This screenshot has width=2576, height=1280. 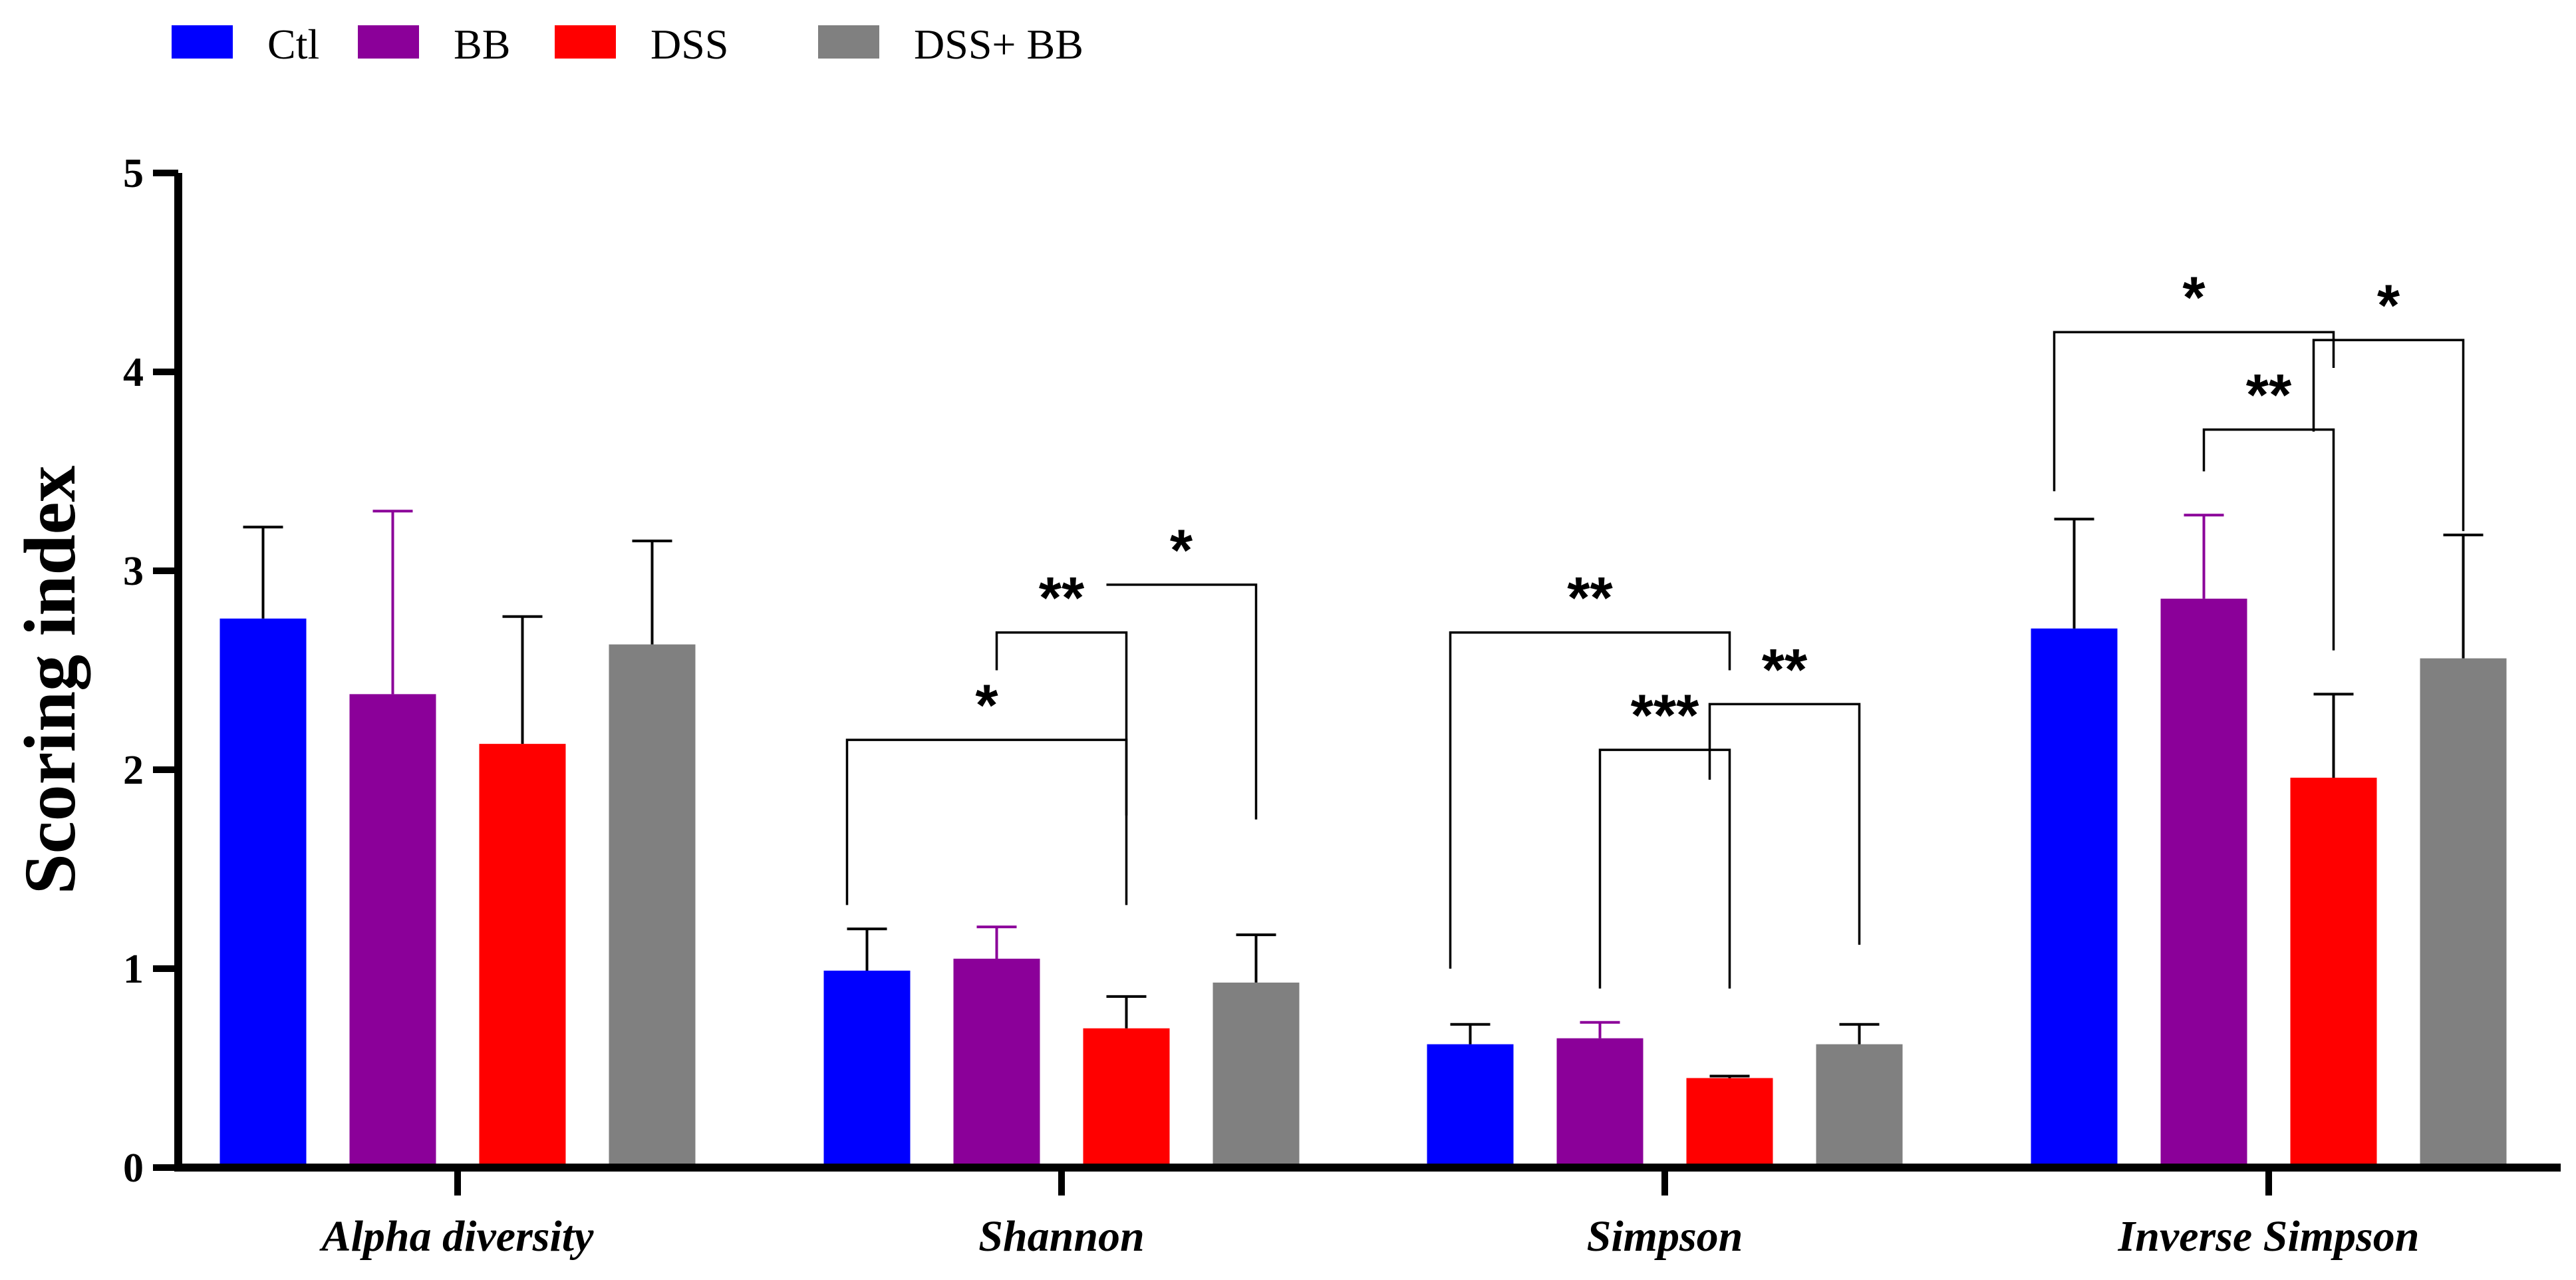 What do you see at coordinates (986, 705) in the screenshot?
I see `significance-label-0: *` at bounding box center [986, 705].